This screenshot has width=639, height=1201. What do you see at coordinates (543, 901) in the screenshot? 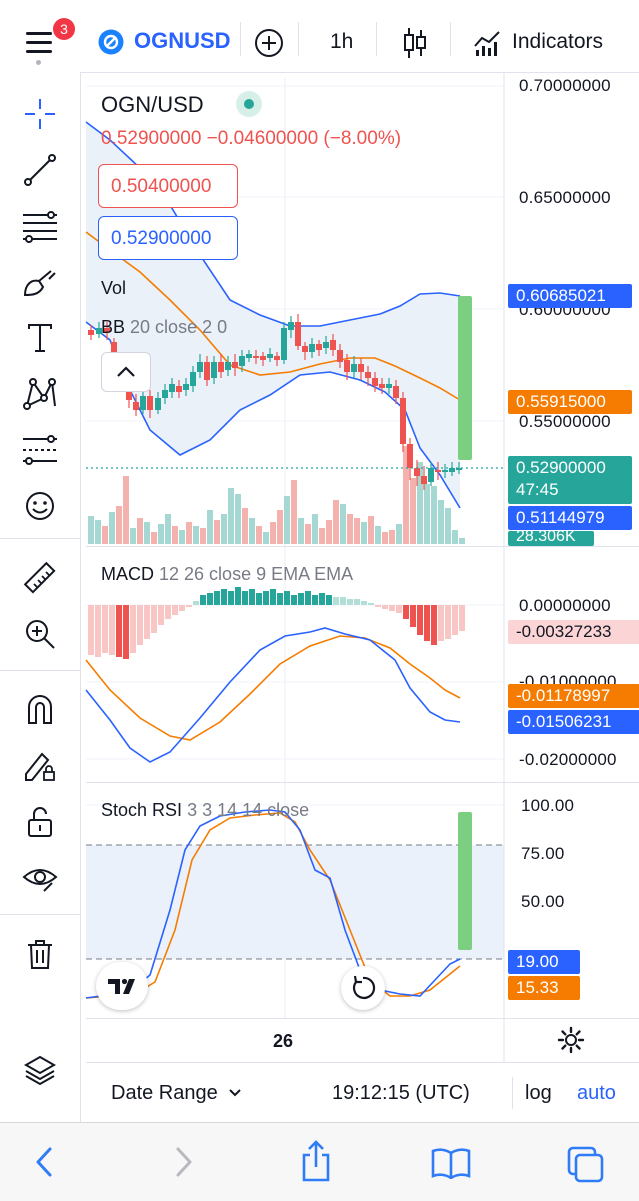
I see `stoch-axis-label: 50.00` at bounding box center [543, 901].